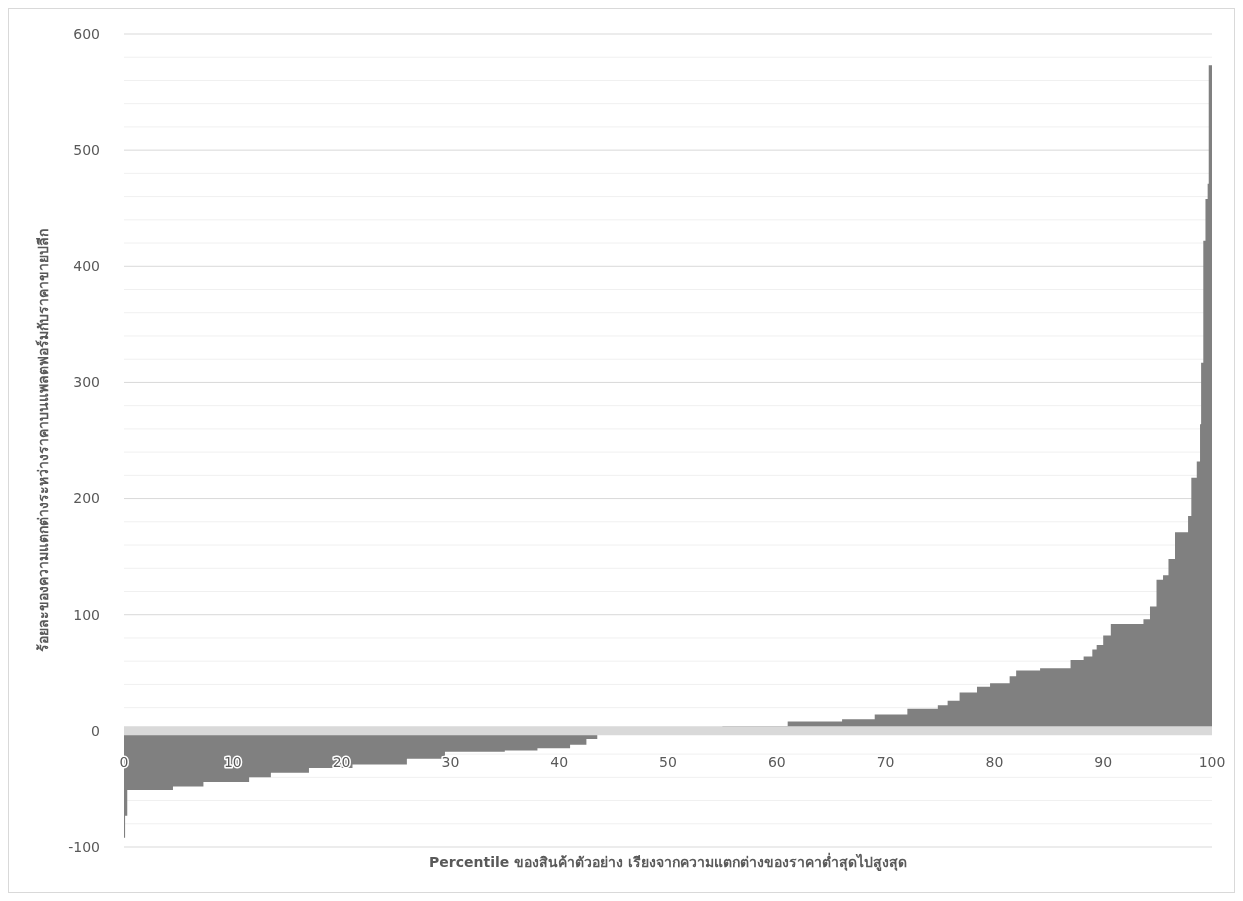 This screenshot has height=901, width=1243. Describe the element at coordinates (232, 761) in the screenshot. I see `x-tick-label: 10` at that location.